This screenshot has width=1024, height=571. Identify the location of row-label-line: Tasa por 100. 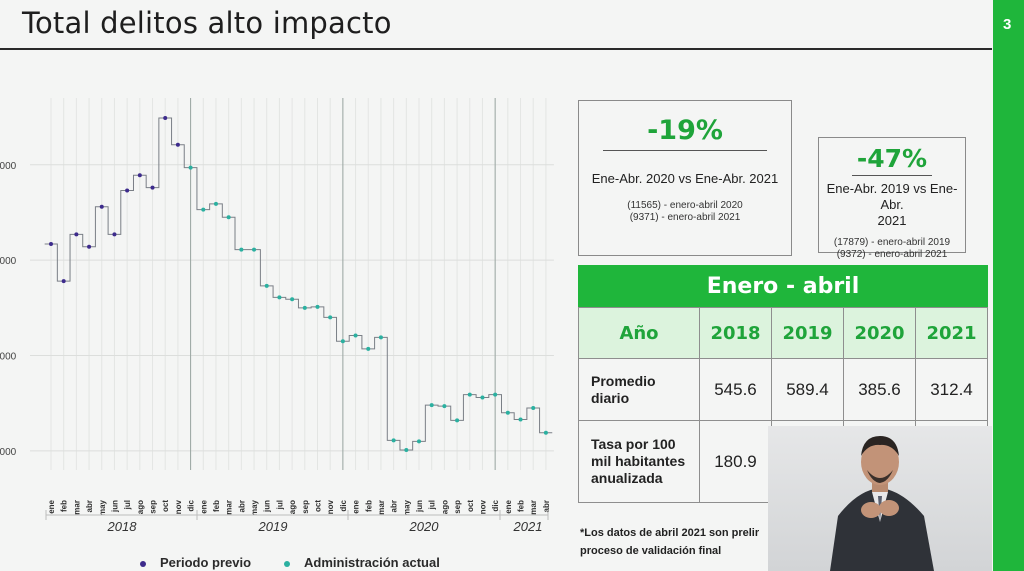
(633, 444).